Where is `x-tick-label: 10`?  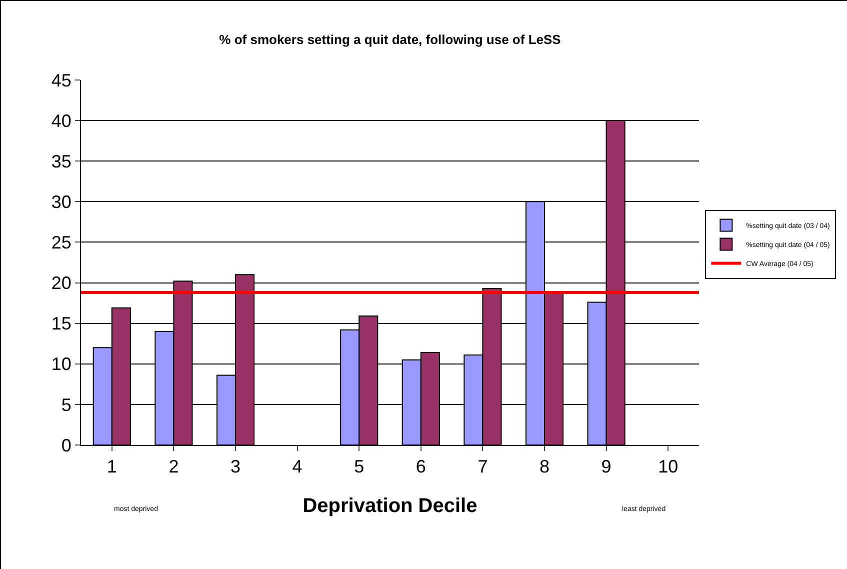
x-tick-label: 10 is located at coordinates (668, 466).